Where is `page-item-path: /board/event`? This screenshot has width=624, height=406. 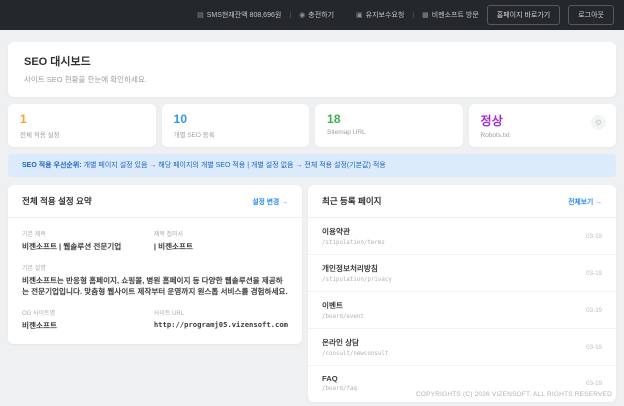 page-item-path: /board/event is located at coordinates (343, 317).